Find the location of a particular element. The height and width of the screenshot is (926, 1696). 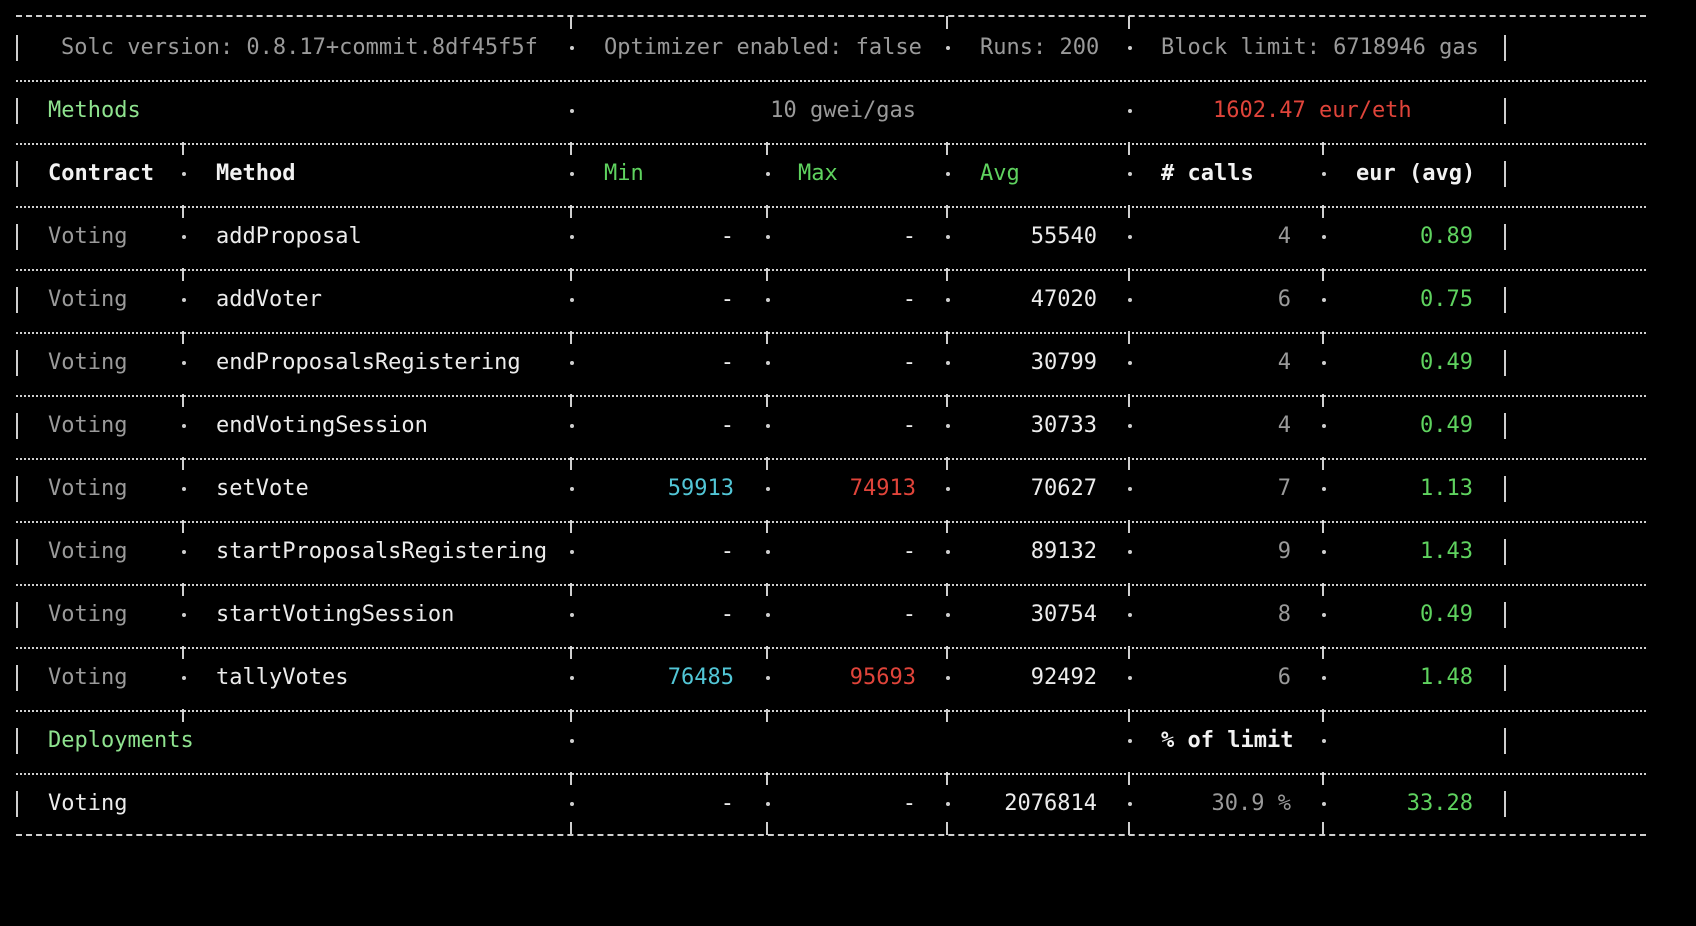

row-avg: 89132 is located at coordinates (1063, 551).